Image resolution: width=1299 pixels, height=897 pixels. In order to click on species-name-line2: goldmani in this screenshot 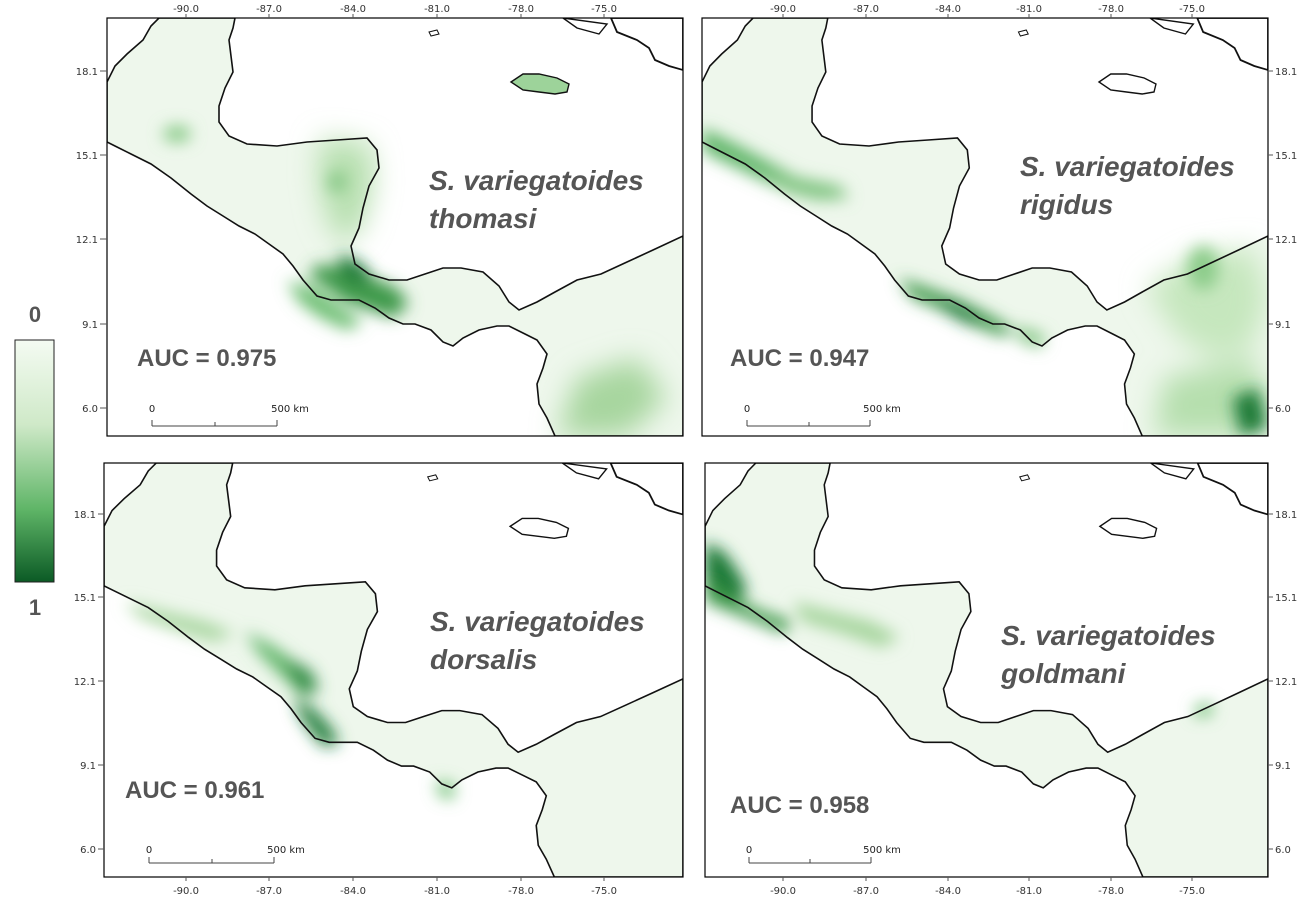, I will do `click(1063, 673)`.